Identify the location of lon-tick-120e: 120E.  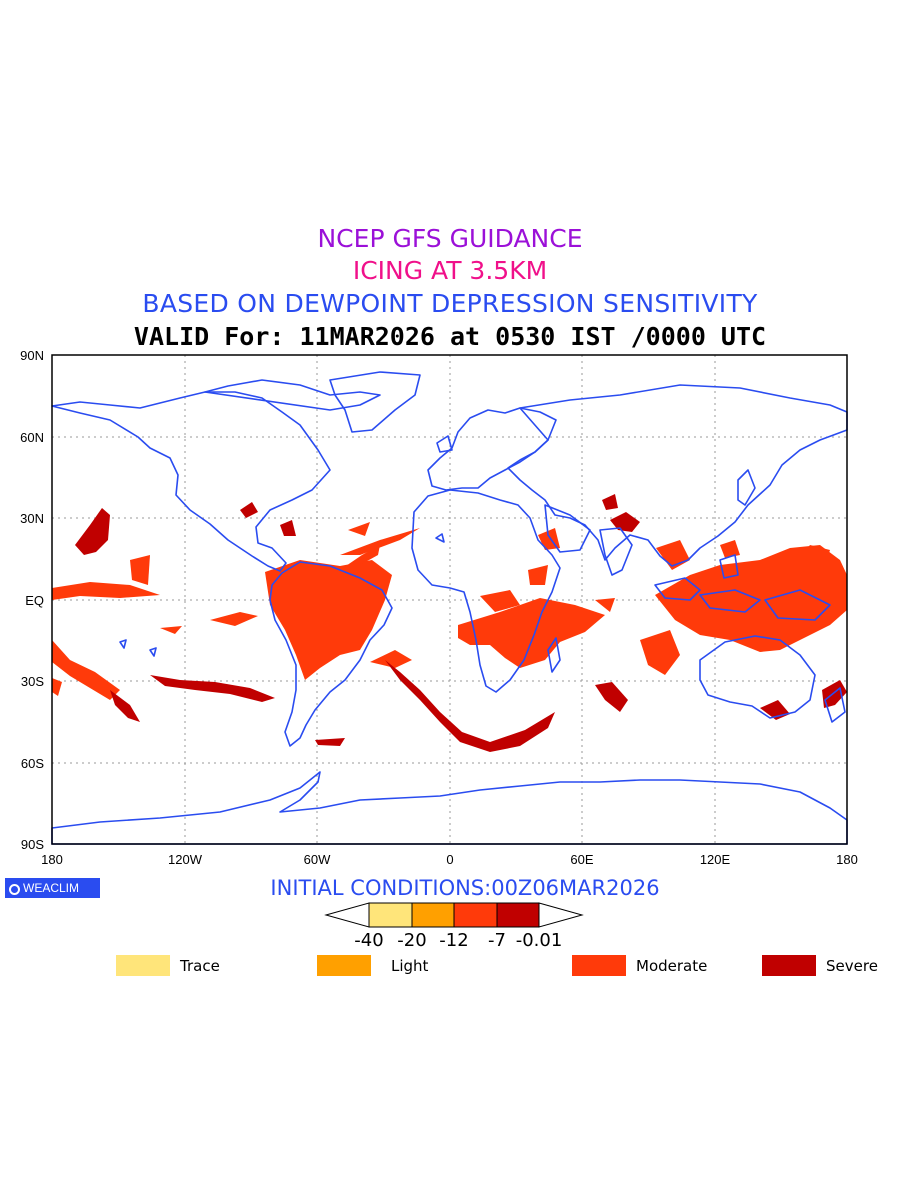
(715, 859).